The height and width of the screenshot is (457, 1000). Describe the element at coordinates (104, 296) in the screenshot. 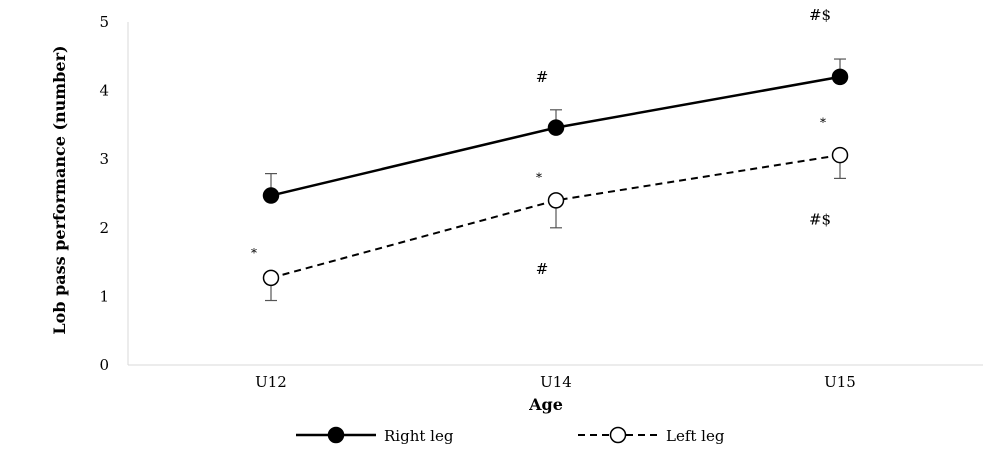

I see `y-tick-label: 1` at that location.